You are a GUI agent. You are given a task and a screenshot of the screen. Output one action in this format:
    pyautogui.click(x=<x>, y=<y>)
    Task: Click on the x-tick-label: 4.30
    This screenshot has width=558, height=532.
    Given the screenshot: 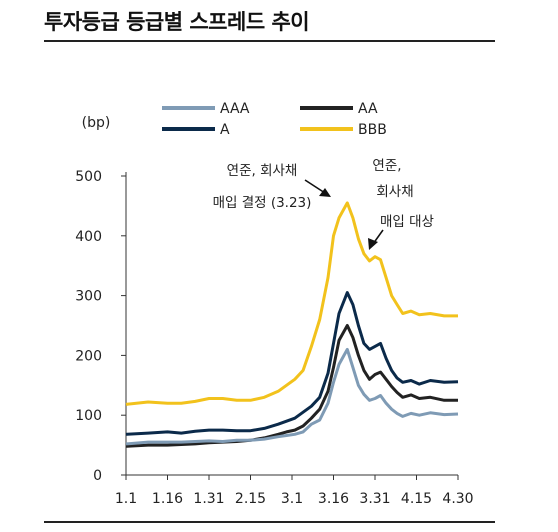 What is the action you would take?
    pyautogui.click(x=457, y=499)
    